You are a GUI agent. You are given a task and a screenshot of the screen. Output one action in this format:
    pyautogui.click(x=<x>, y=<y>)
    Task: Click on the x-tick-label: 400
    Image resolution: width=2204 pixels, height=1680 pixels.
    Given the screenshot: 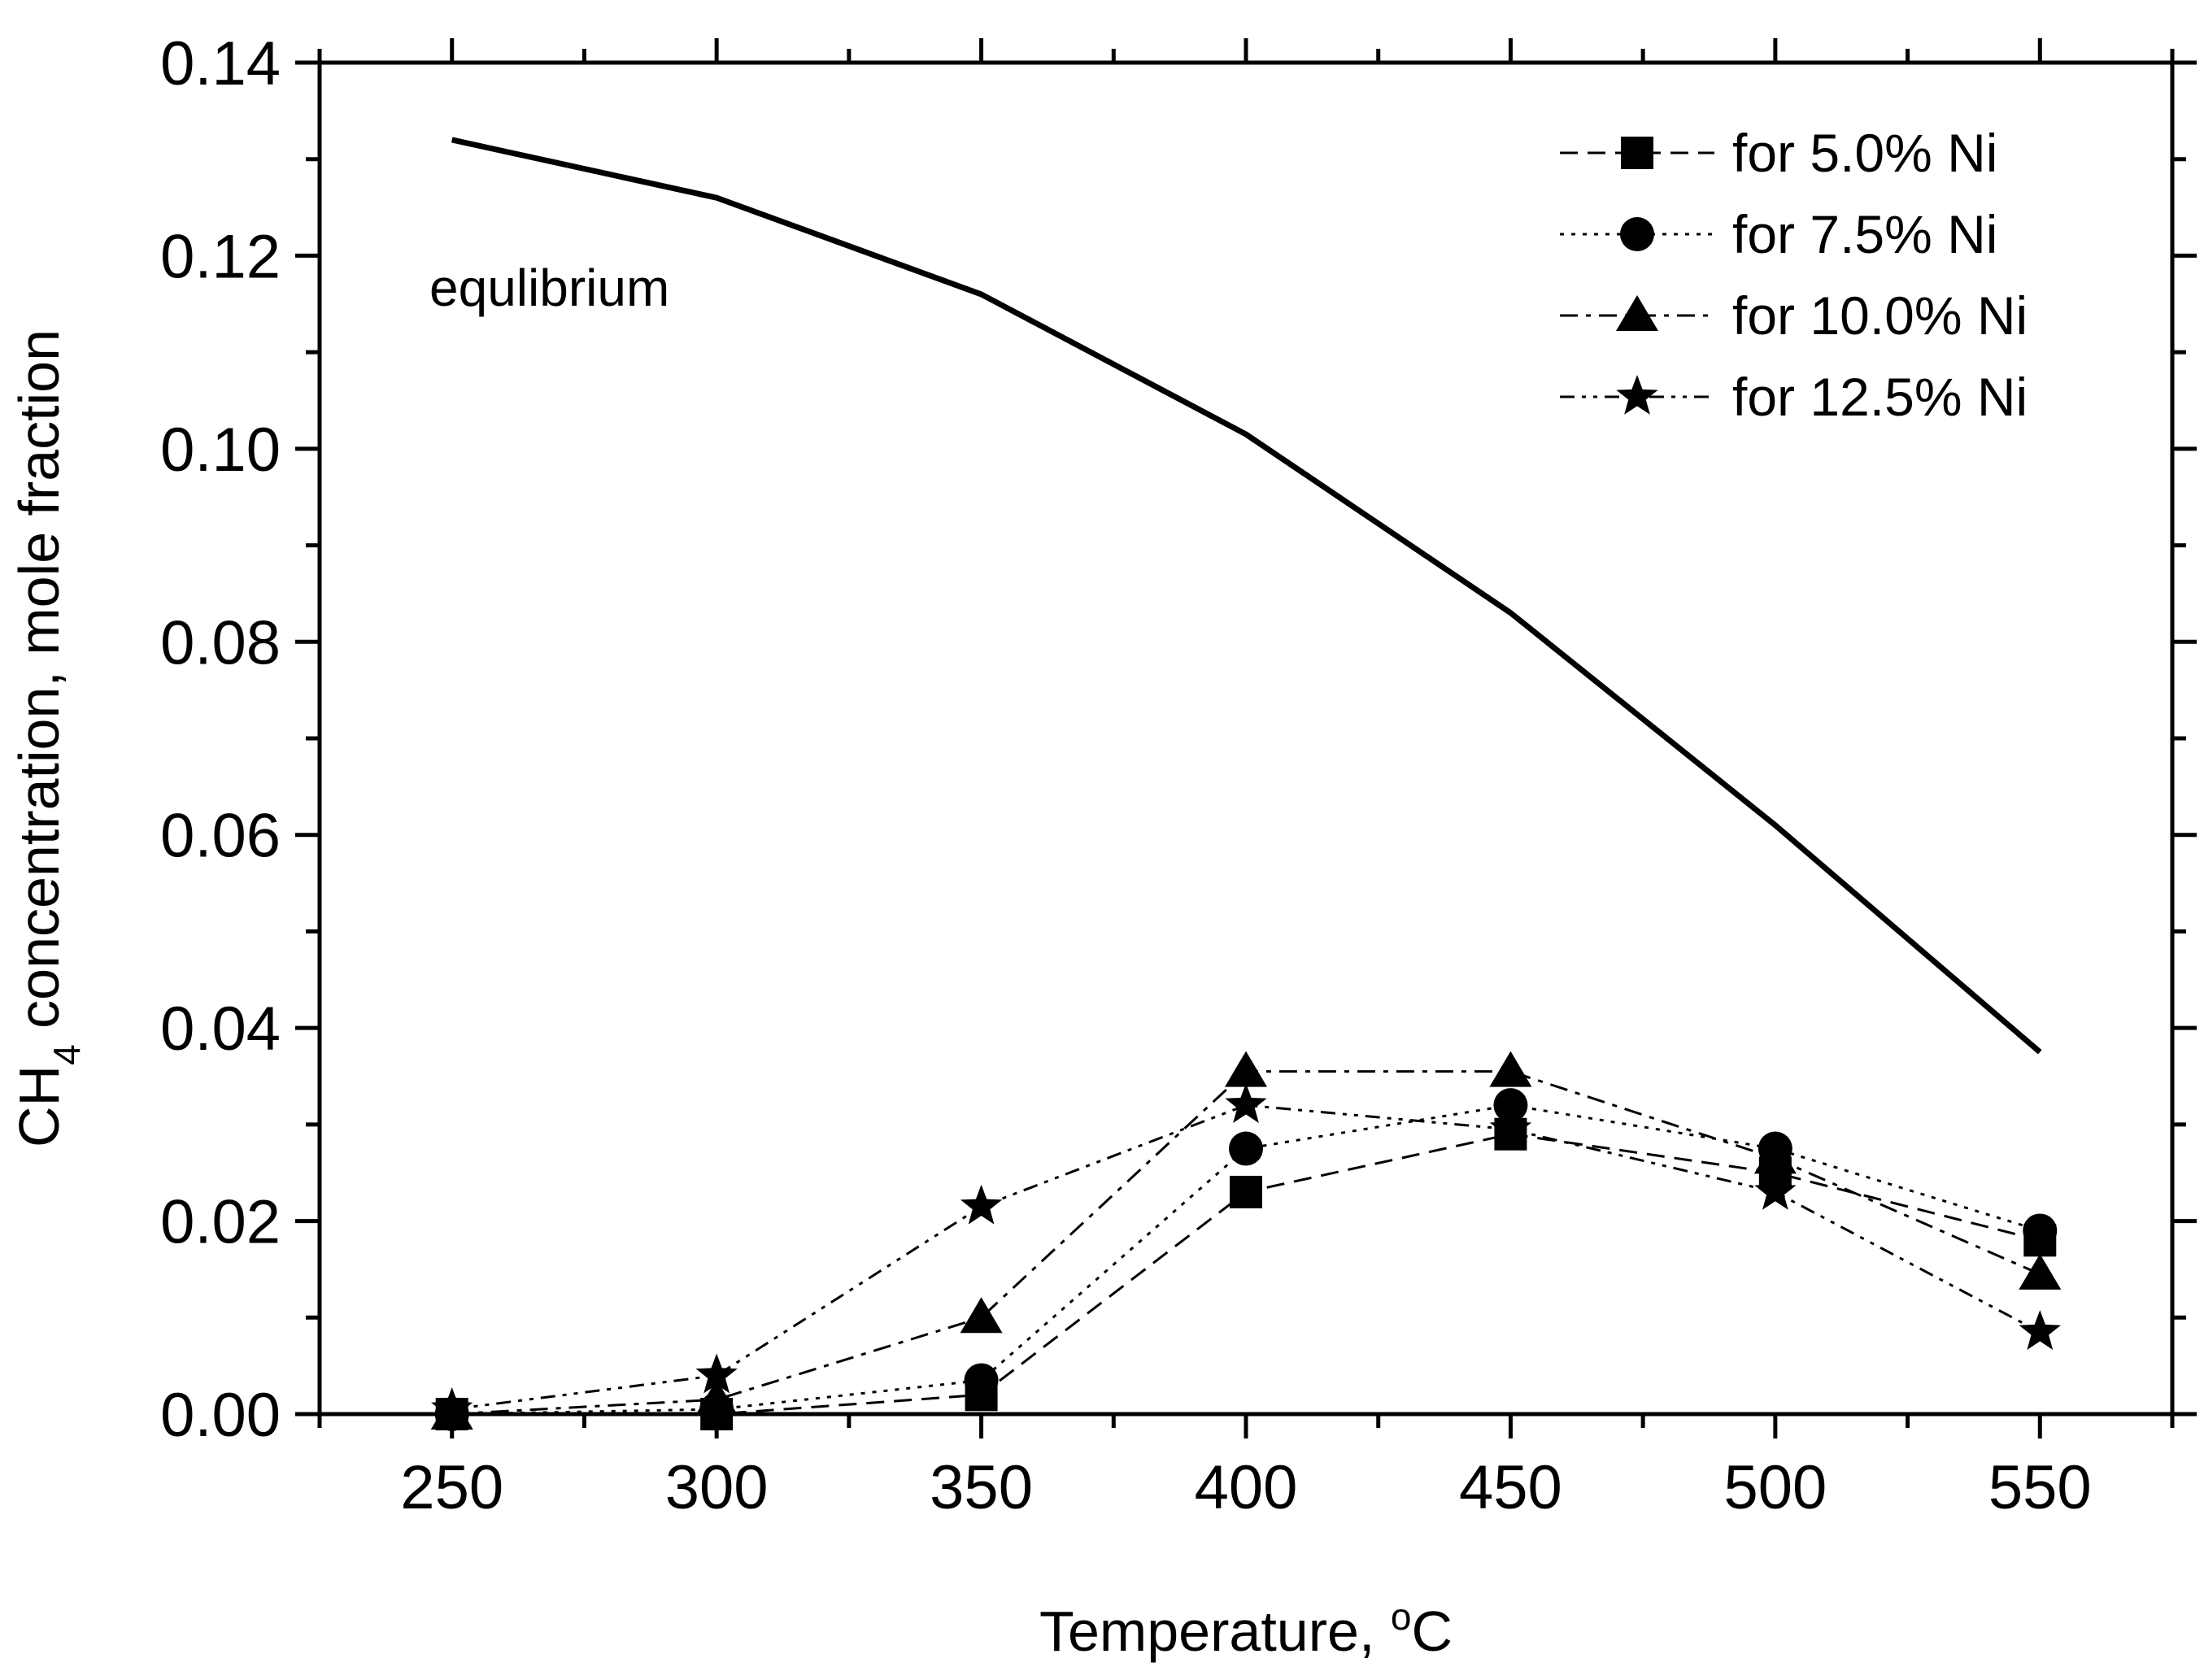 What is the action you would take?
    pyautogui.click(x=1246, y=1487)
    